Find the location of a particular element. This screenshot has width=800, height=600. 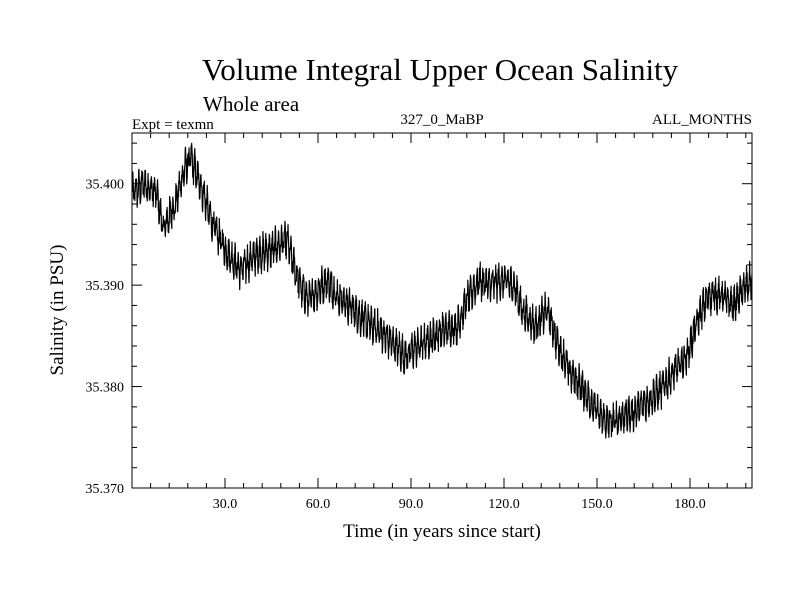

y-axis-label: Salinity (in PSU) is located at coordinates (57, 310).